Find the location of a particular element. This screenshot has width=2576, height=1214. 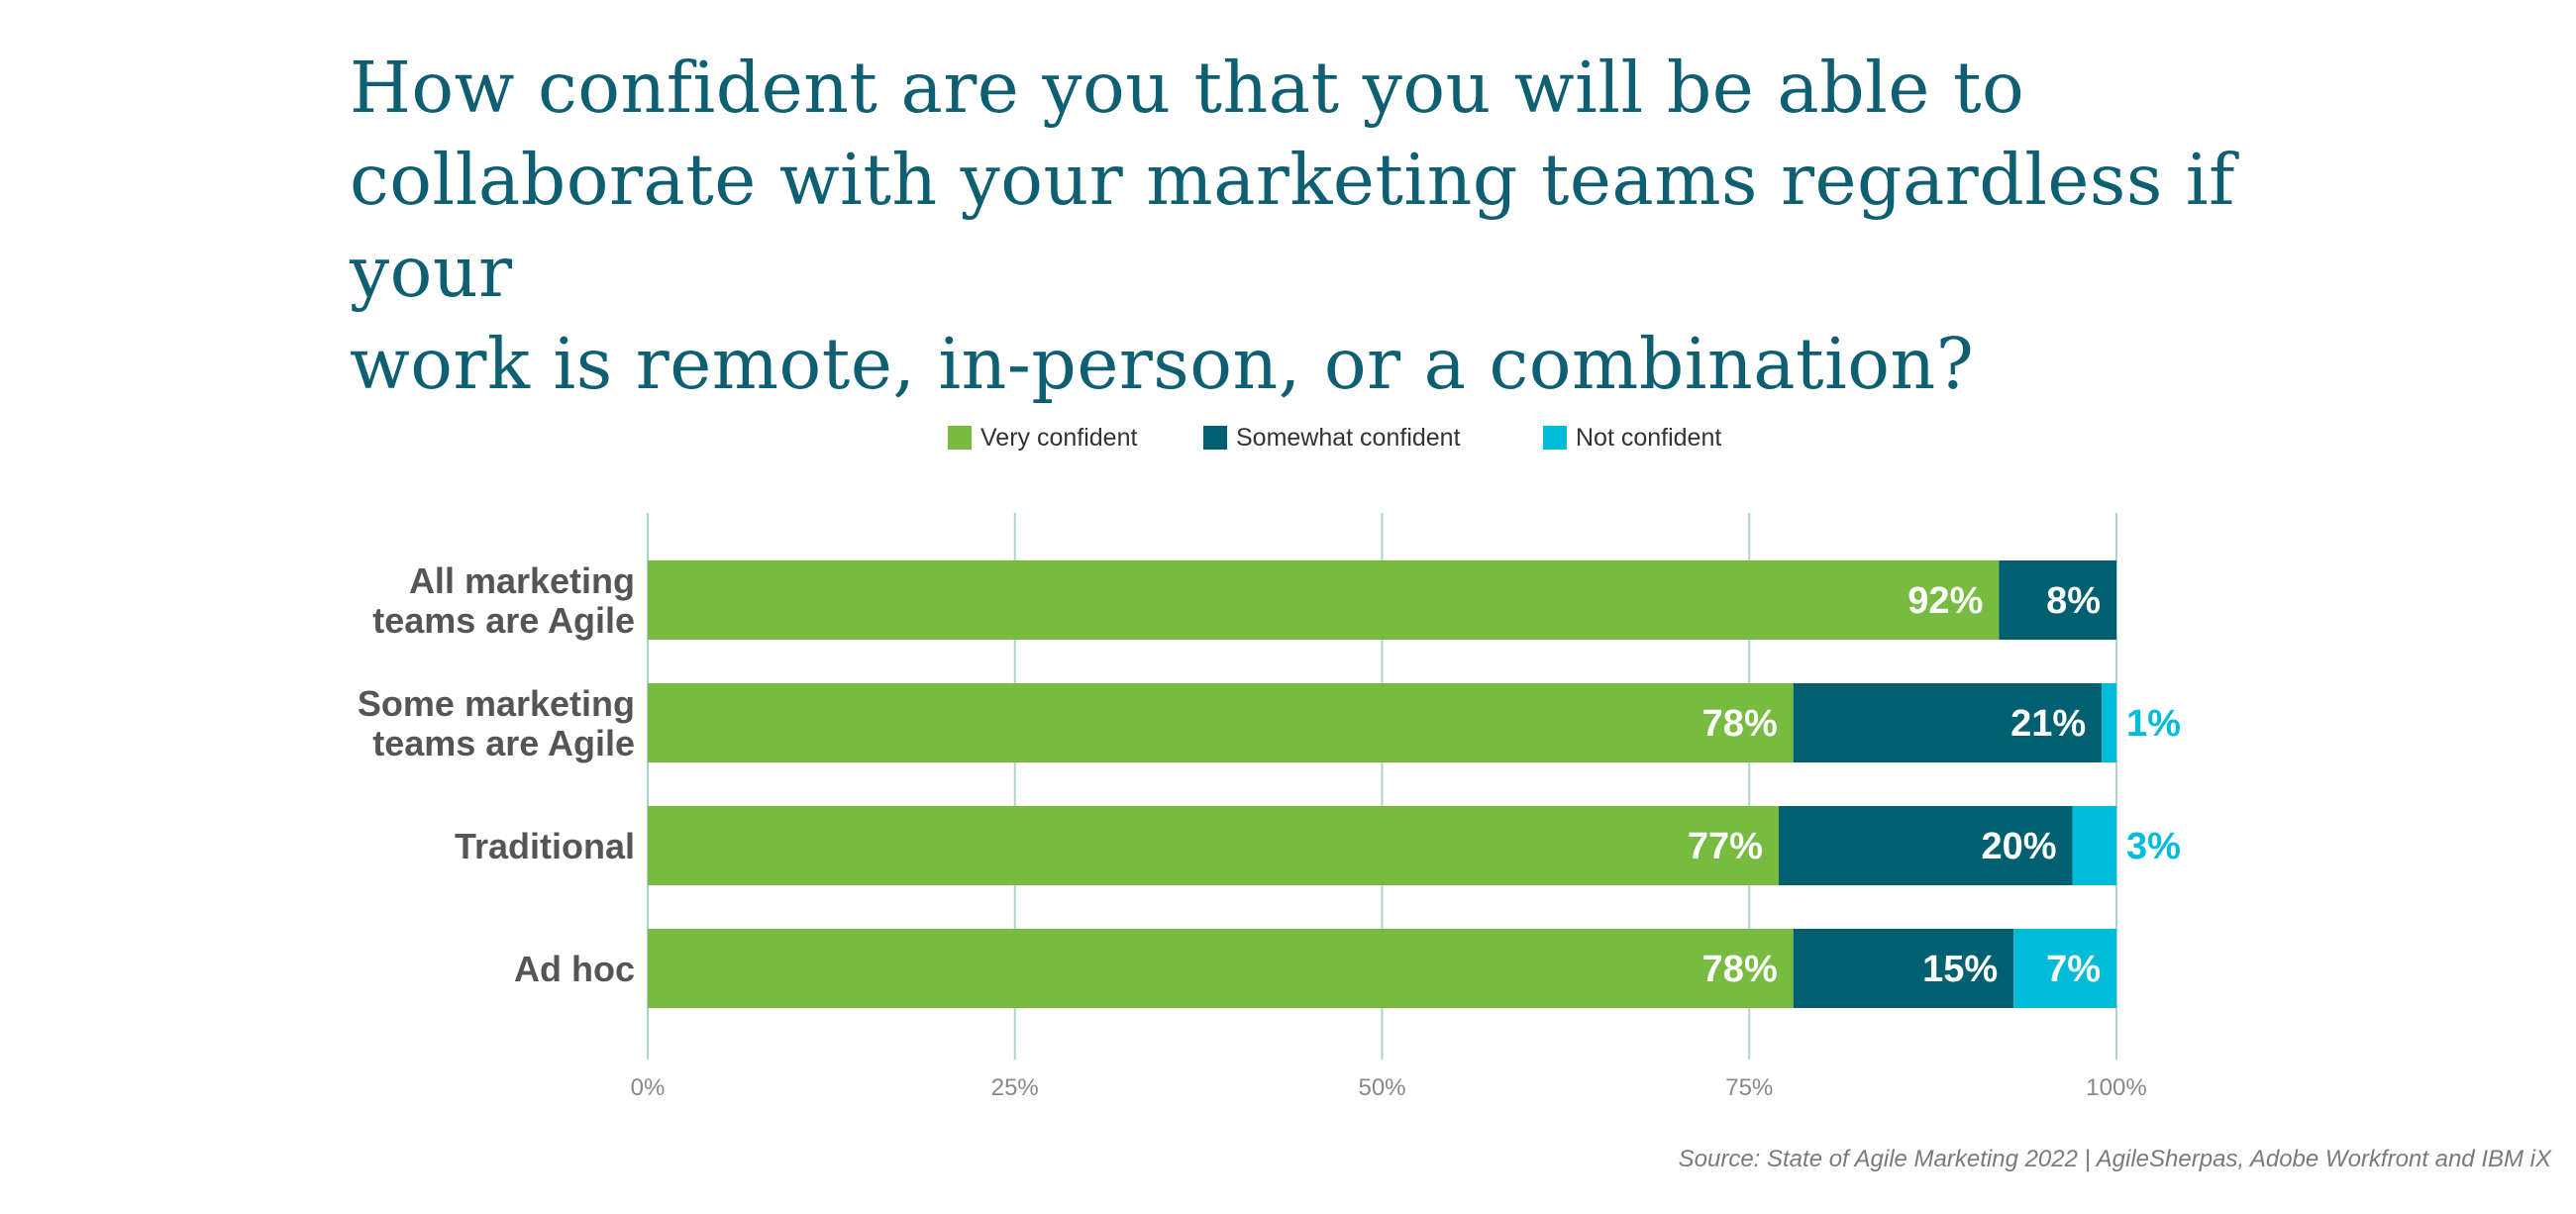

legend-label-very-confident: Very confident is located at coordinates (1059, 438).